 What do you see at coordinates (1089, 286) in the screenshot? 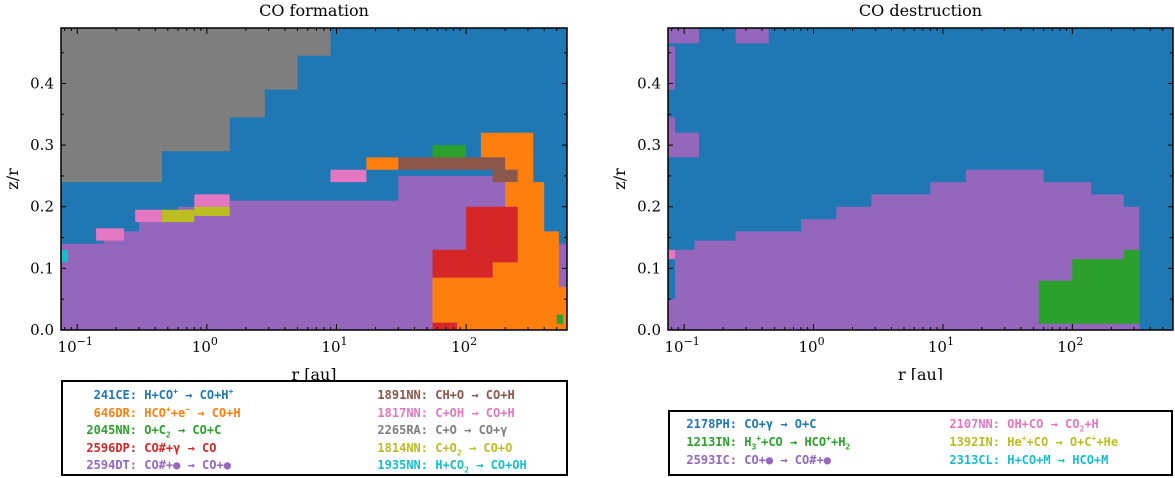
I see `destruction-region-green` at bounding box center [1089, 286].